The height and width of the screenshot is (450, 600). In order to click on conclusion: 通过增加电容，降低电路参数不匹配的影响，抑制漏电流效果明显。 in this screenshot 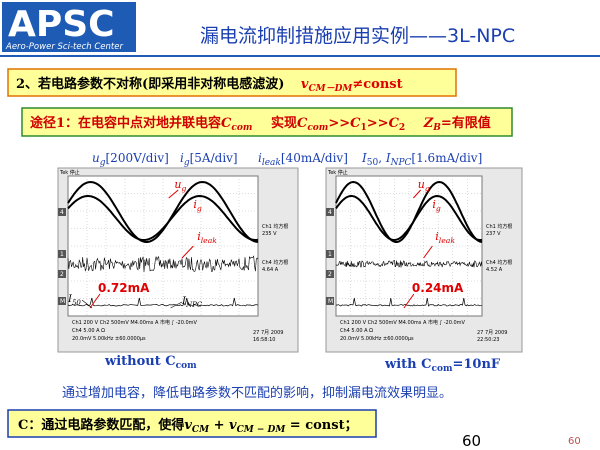, I will do `click(257, 393)`.